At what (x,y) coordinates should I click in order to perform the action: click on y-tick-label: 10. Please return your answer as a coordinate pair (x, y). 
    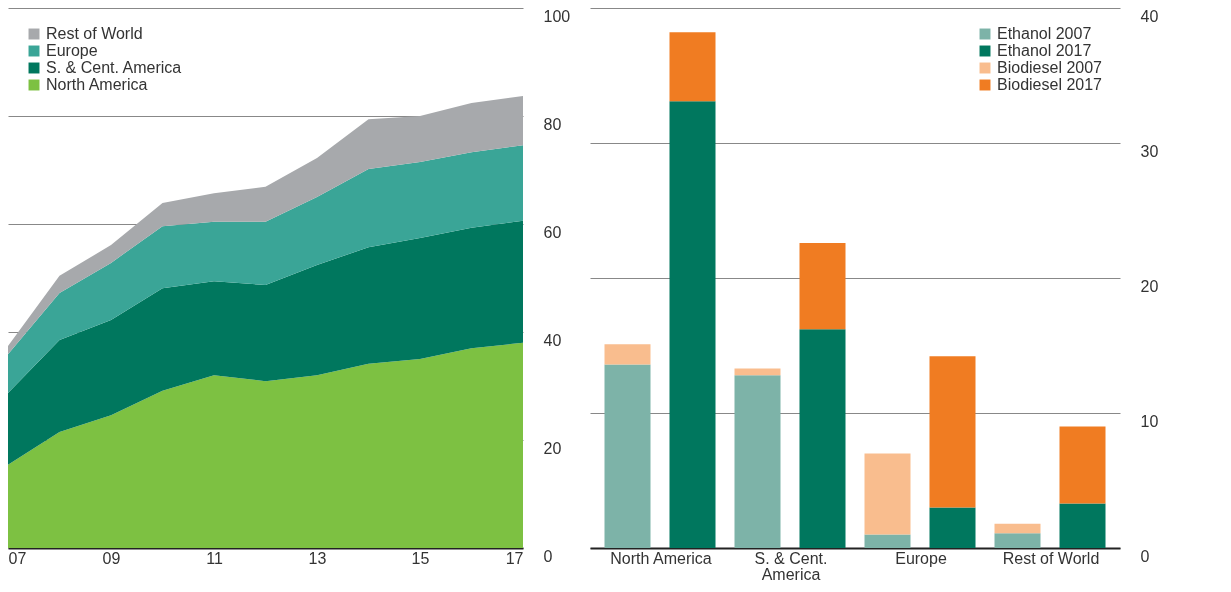
    Looking at the image, I should click on (1149, 421).